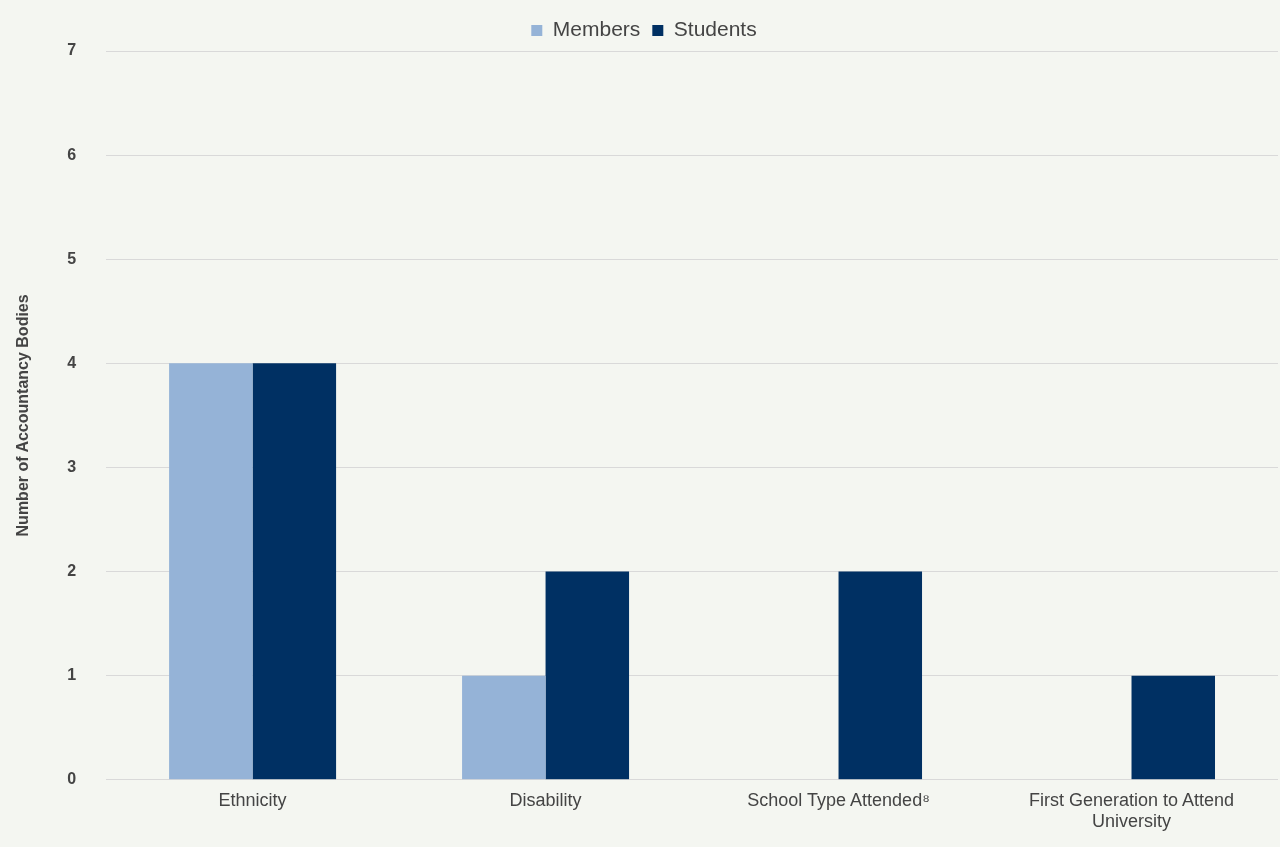 This screenshot has height=847, width=1280. What do you see at coordinates (1131, 810) in the screenshot?
I see `x-tick-label: First Generation to Attend University` at bounding box center [1131, 810].